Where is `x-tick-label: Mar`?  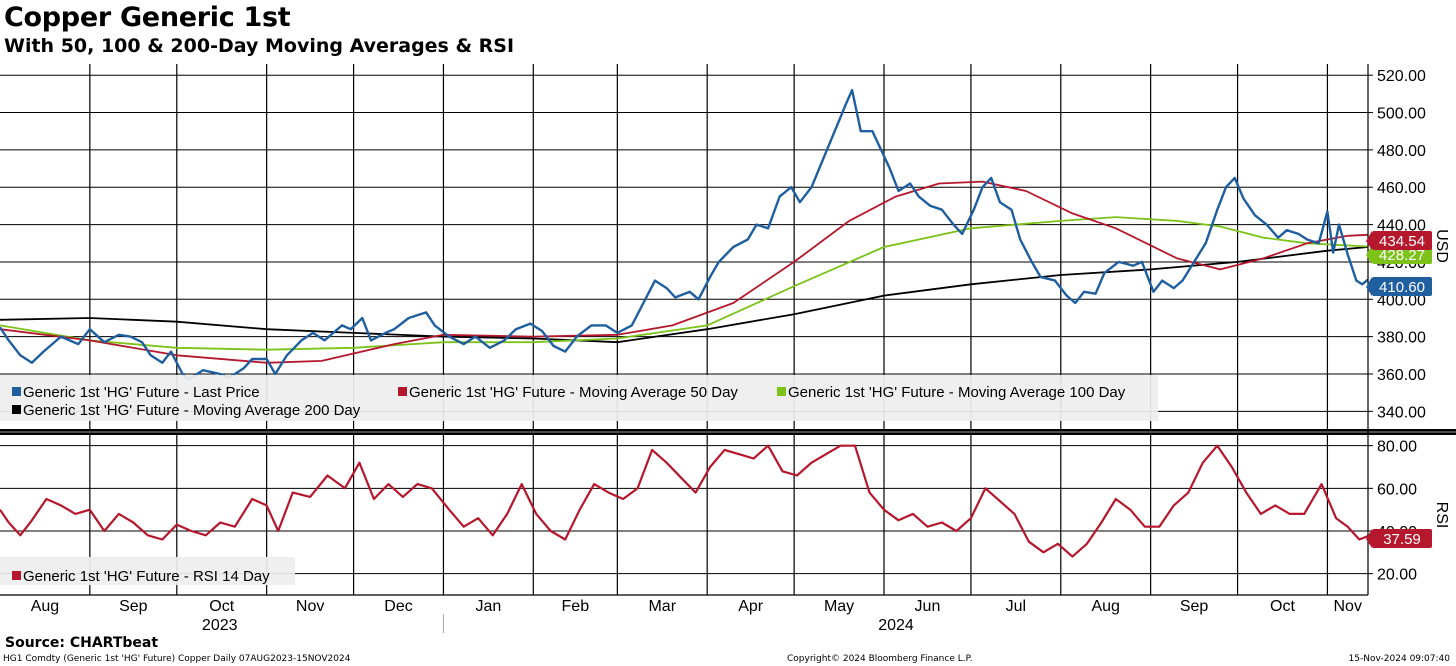
x-tick-label: Mar is located at coordinates (662, 606).